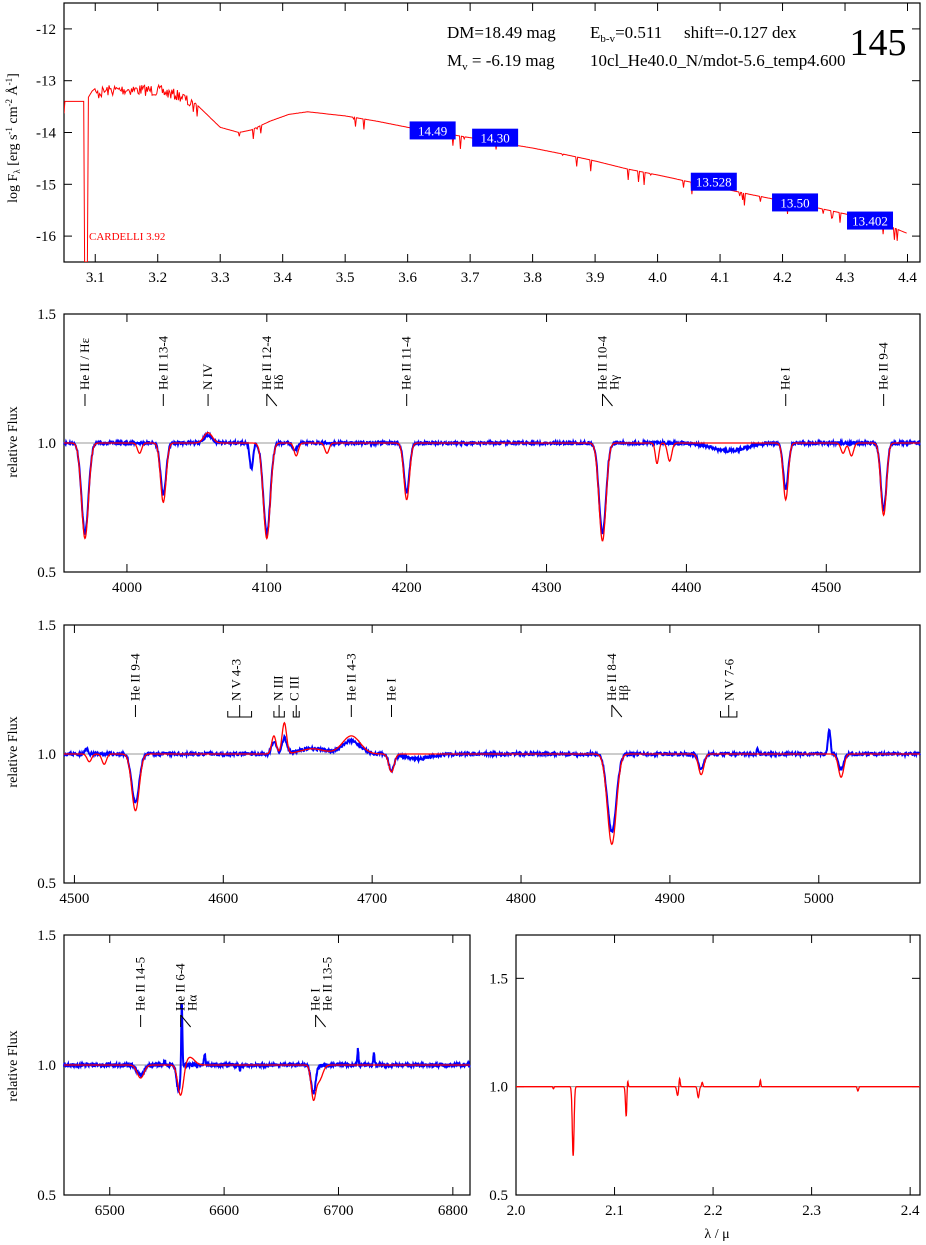  Describe the element at coordinates (521, 899) in the screenshot. I see `blue2-xtick-label: 4800` at that location.